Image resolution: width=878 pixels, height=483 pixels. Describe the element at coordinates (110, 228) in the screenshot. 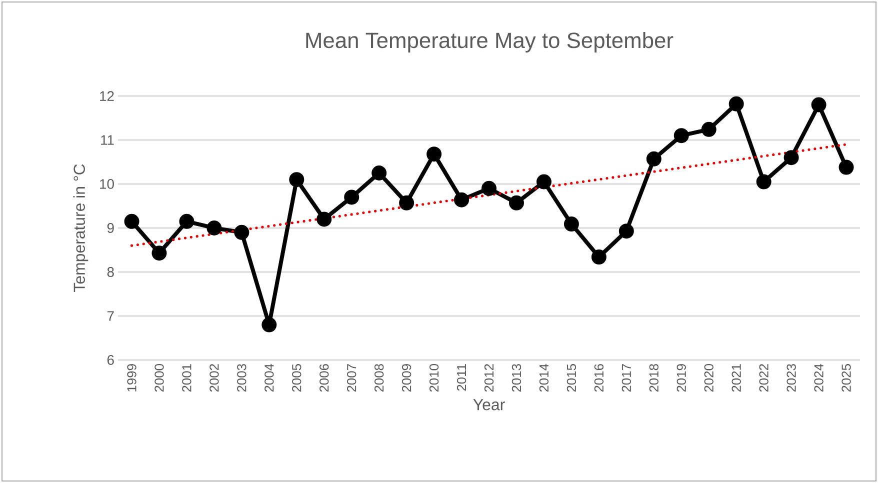

I see `y-tick-label: 9` at that location.